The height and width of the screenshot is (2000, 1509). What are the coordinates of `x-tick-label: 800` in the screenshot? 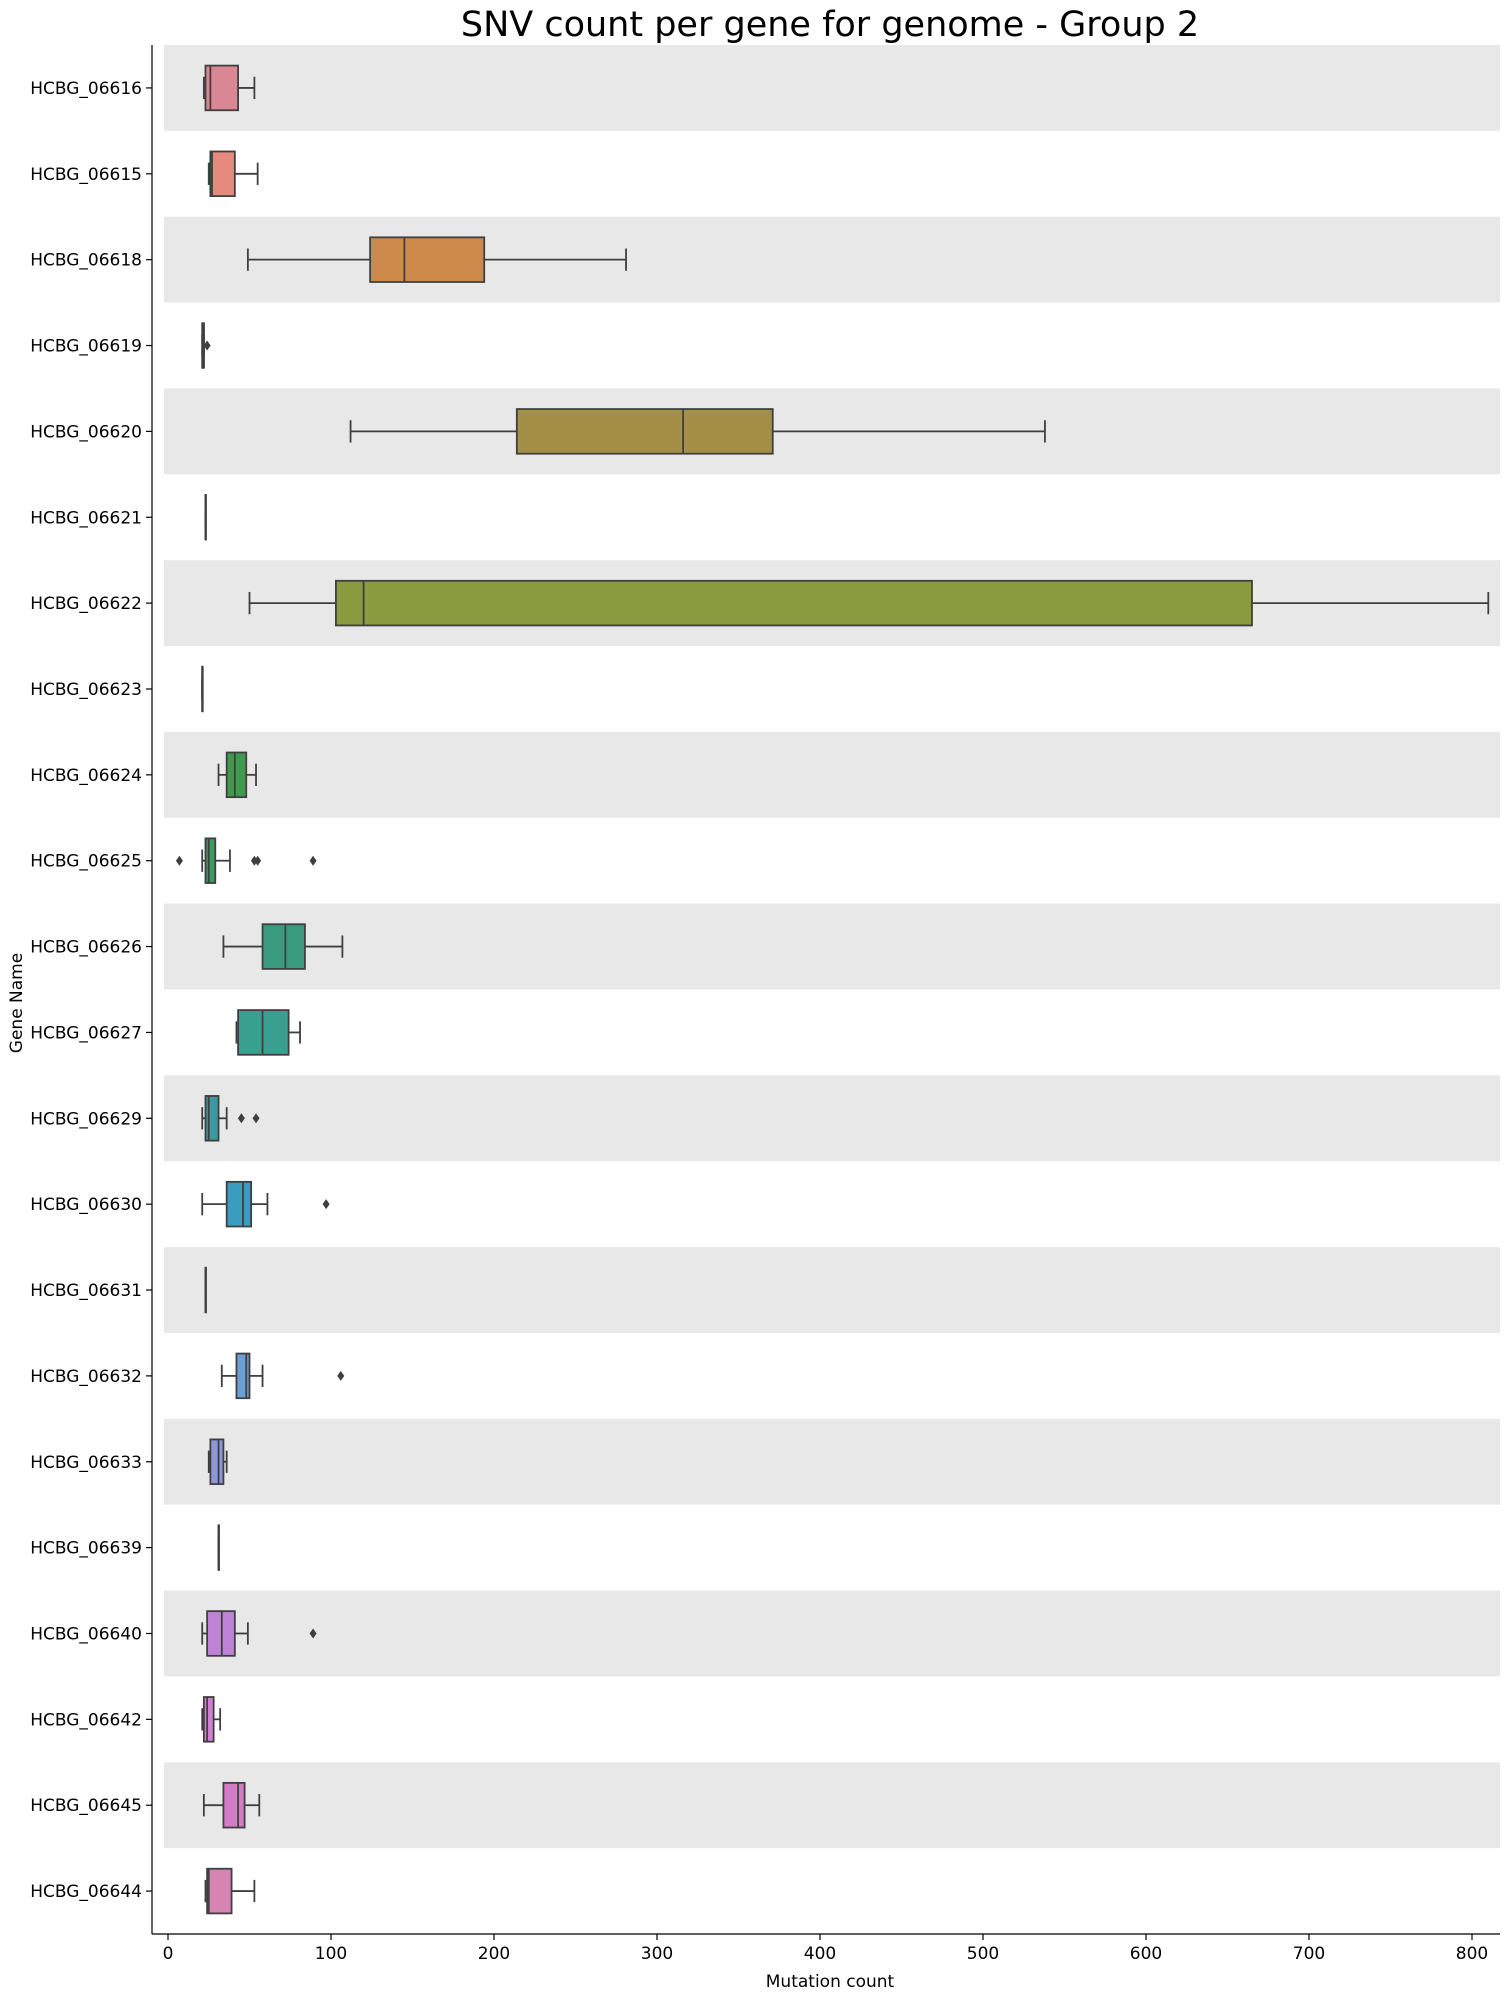 It's located at (1472, 1954).